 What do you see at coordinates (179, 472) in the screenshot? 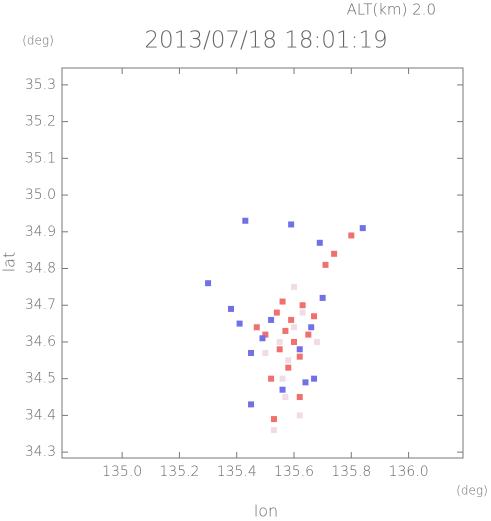
I see `x-tick-label: 135.2` at bounding box center [179, 472].